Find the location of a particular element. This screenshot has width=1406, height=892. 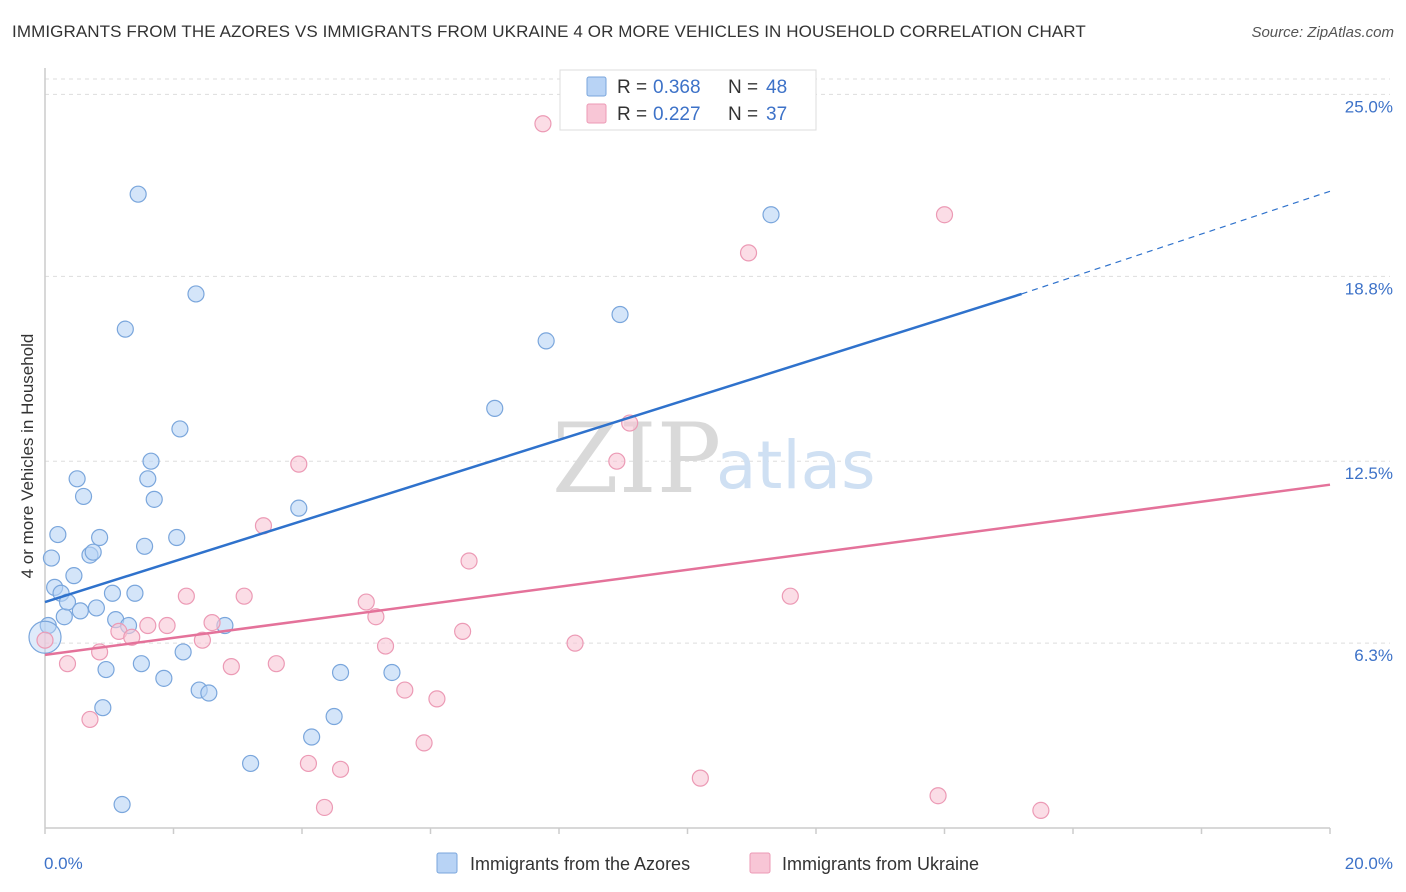

legend-r-label-azores: R = is located at coordinates (632, 87).